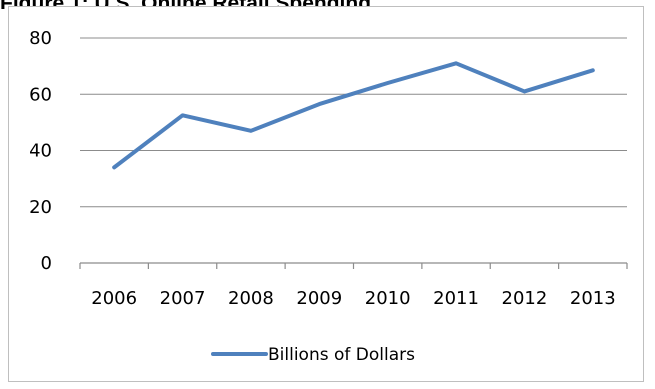 This screenshot has height=389, width=655. I want to click on page-title: Figure 1: U.S. Online Retail Spending, so click(327, 4).